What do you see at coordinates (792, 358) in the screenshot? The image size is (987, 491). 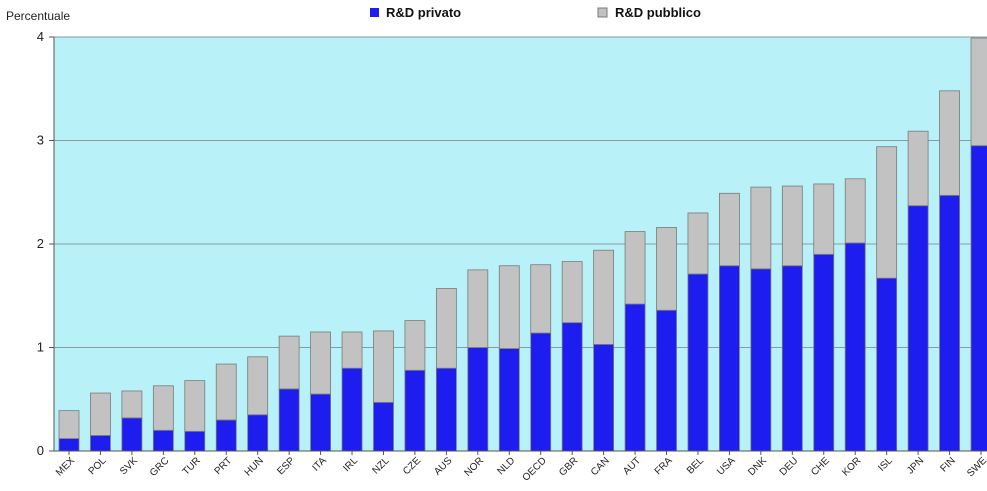 I see `bar-private-deu` at bounding box center [792, 358].